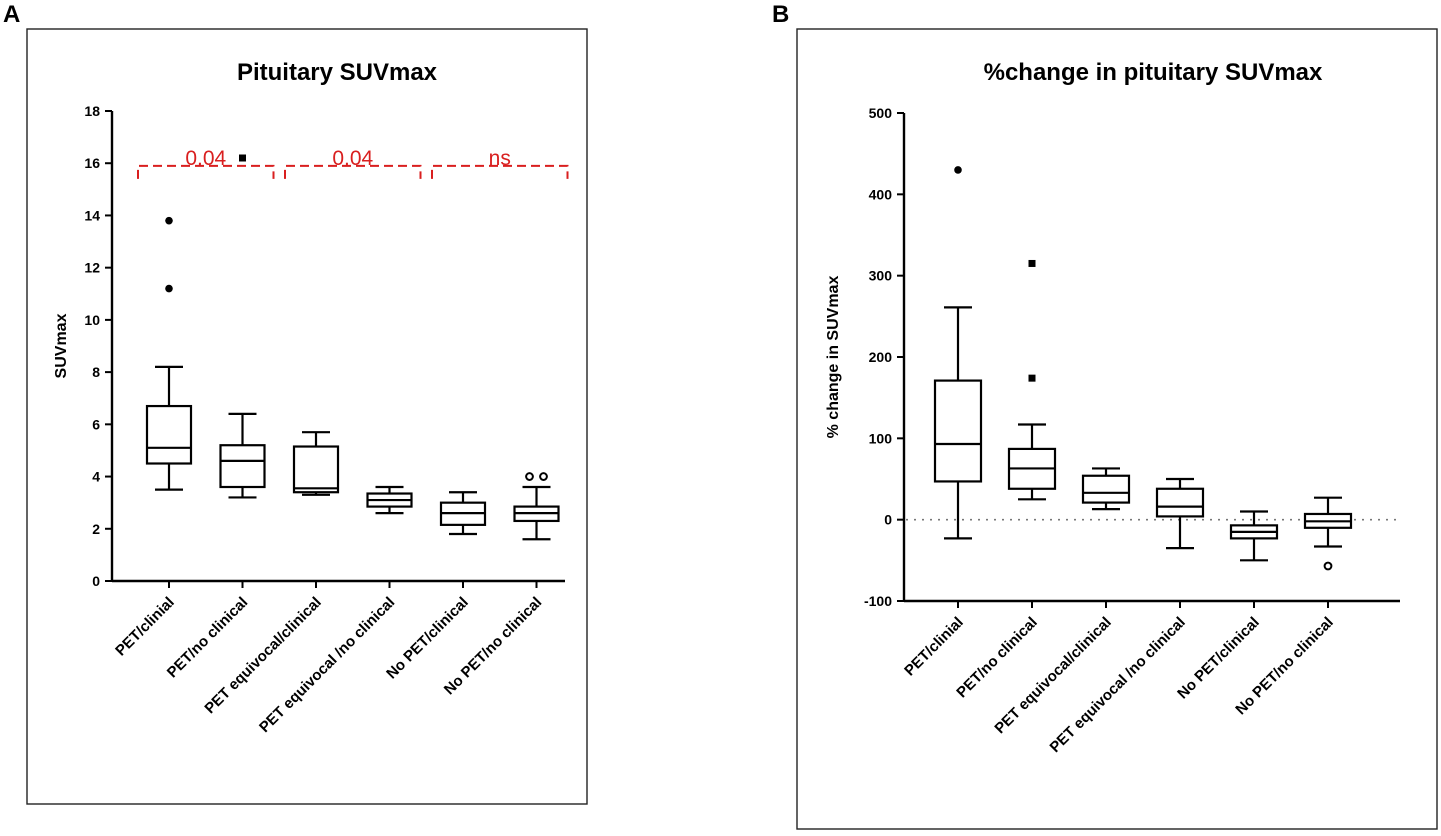 The height and width of the screenshot is (836, 1441). Describe the element at coordinates (92, 320) in the screenshot. I see `y-tick-label: 10` at that location.